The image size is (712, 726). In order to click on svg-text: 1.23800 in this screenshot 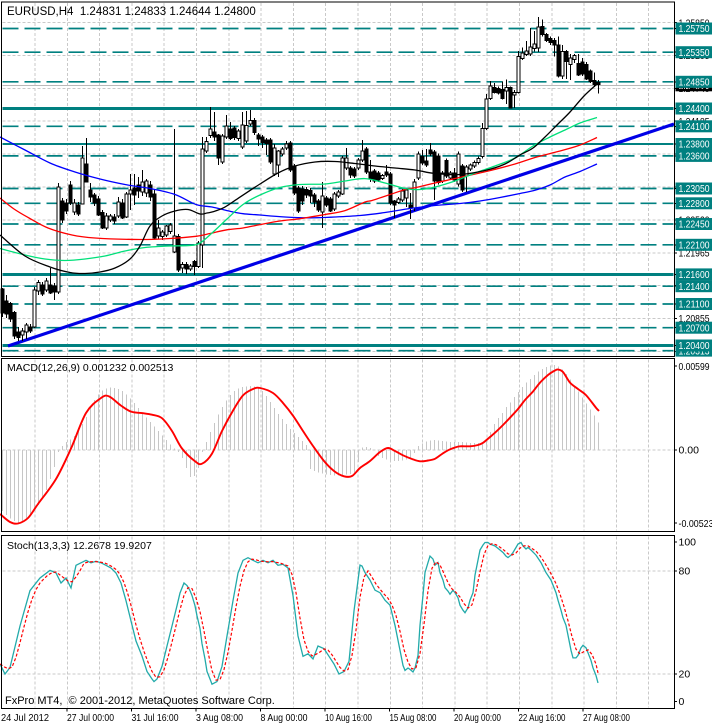, I will do `click(694, 145)`.